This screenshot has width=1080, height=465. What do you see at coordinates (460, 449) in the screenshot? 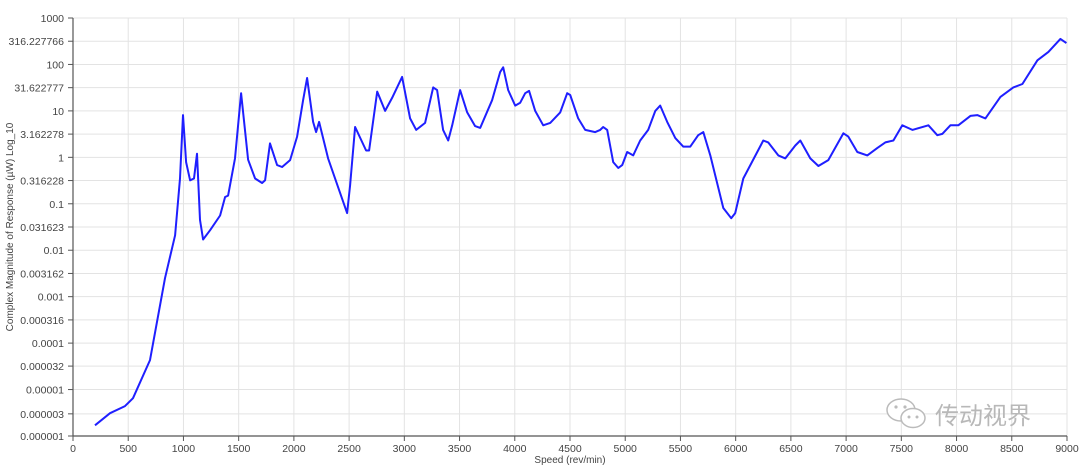
I see `x-tick-label: 3500` at bounding box center [460, 449].